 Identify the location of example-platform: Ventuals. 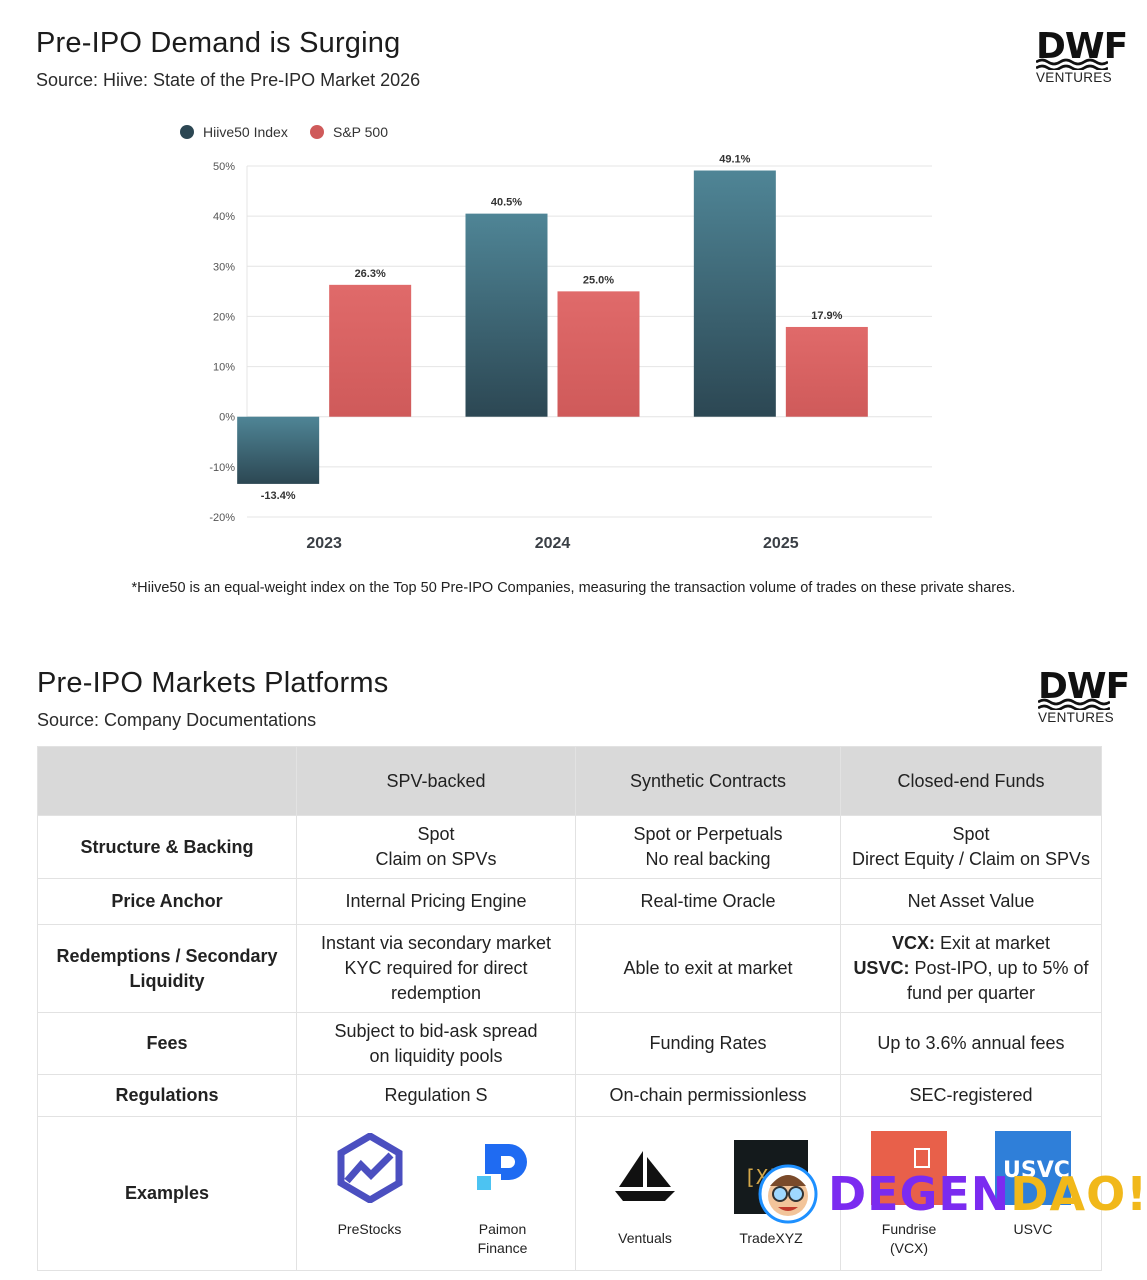
(645, 1193).